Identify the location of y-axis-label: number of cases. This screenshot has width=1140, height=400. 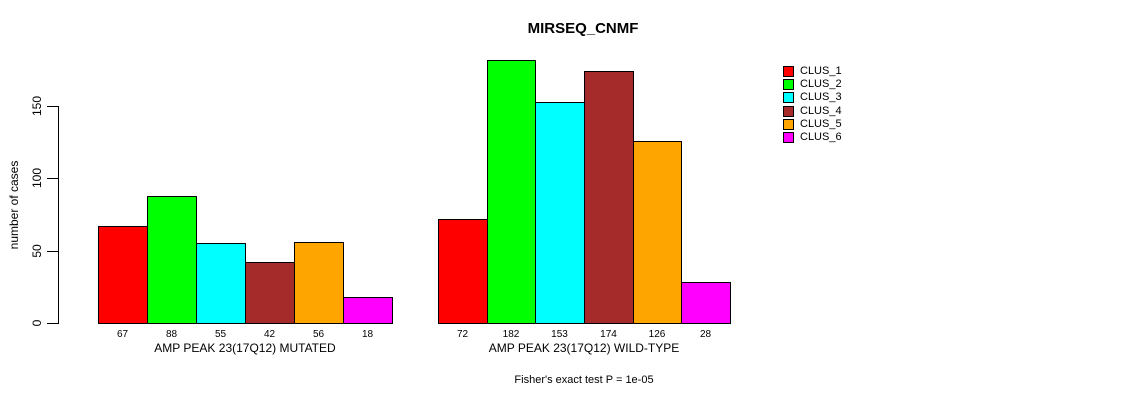
(14, 205).